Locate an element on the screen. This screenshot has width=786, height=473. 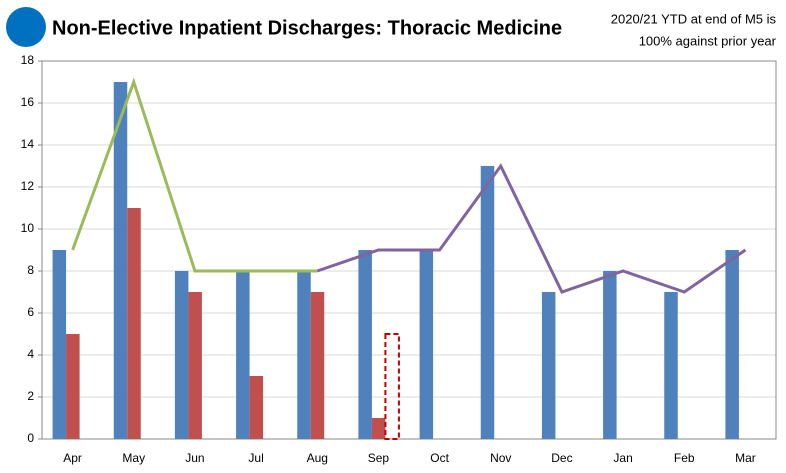
x-tick-label: Apr is located at coordinates (72, 458).